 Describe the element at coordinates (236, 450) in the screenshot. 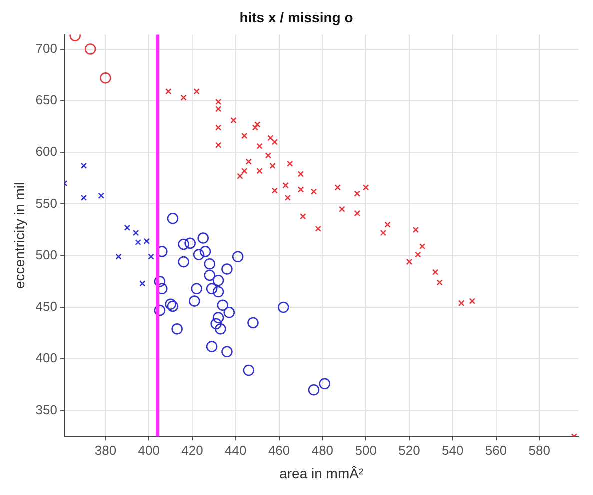

I see `x-tick-label: 440` at that location.